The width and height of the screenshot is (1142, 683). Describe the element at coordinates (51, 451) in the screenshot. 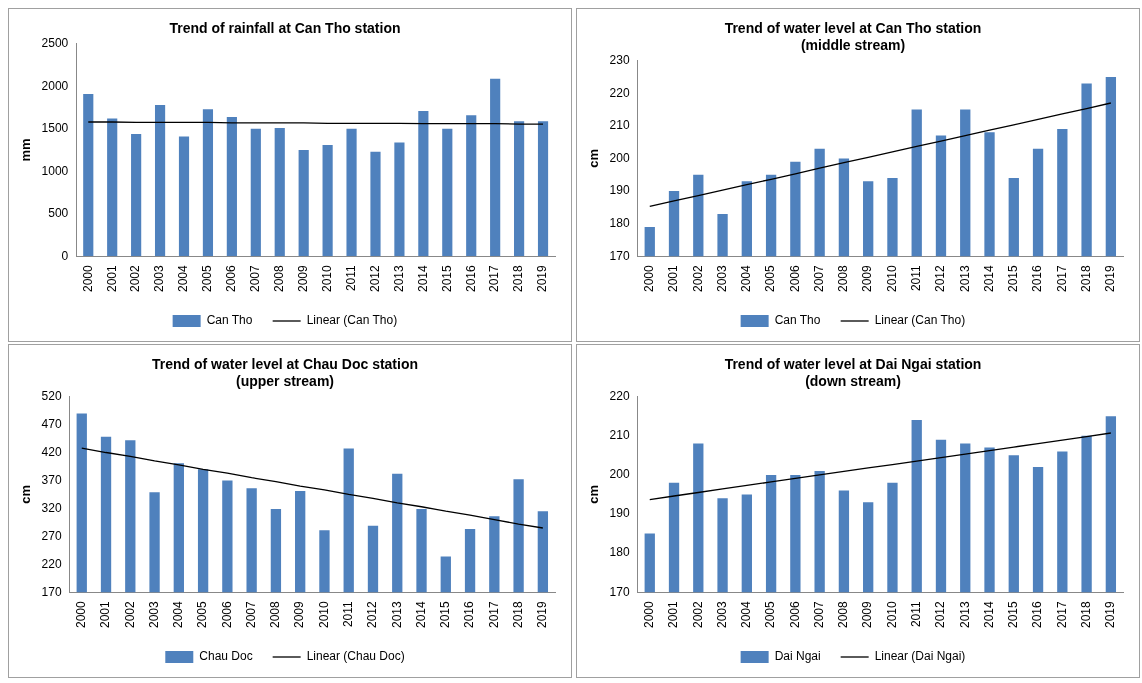

I see `y-tick-label: 420` at that location.